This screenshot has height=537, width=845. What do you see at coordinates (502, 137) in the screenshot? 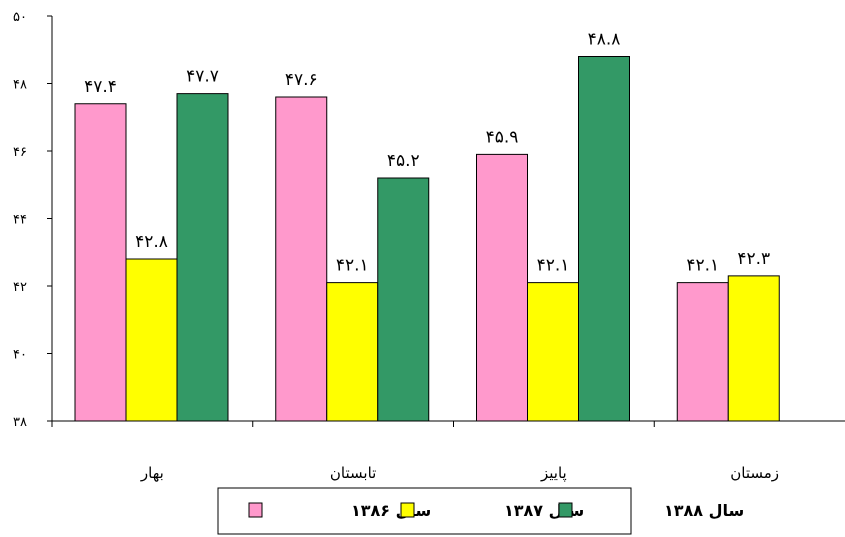
I see `data-label-s0-c2: ۴۵.۹` at bounding box center [502, 137].